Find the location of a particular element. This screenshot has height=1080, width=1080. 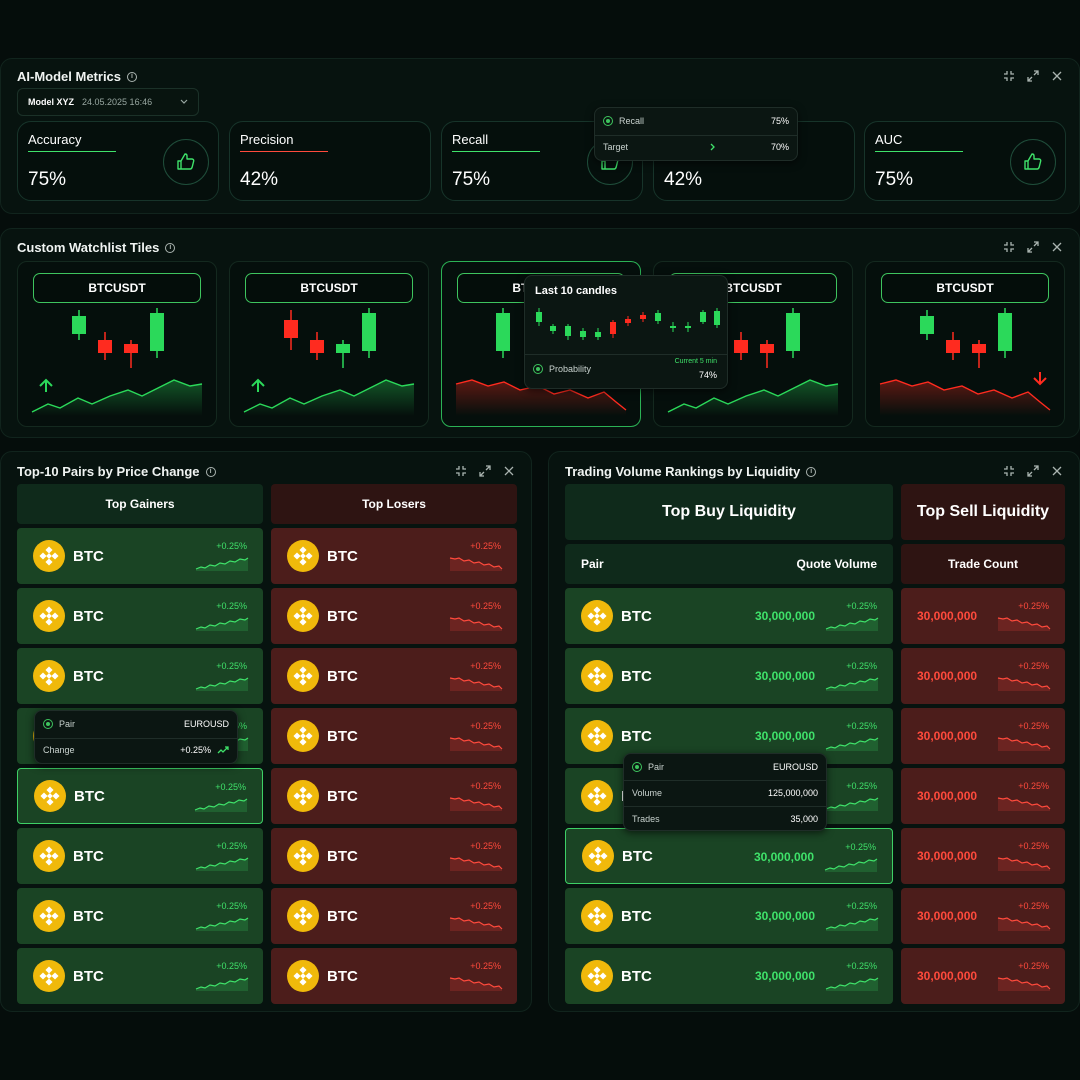

buy-columns-header: Pair Quote Volume is located at coordinates (729, 564).